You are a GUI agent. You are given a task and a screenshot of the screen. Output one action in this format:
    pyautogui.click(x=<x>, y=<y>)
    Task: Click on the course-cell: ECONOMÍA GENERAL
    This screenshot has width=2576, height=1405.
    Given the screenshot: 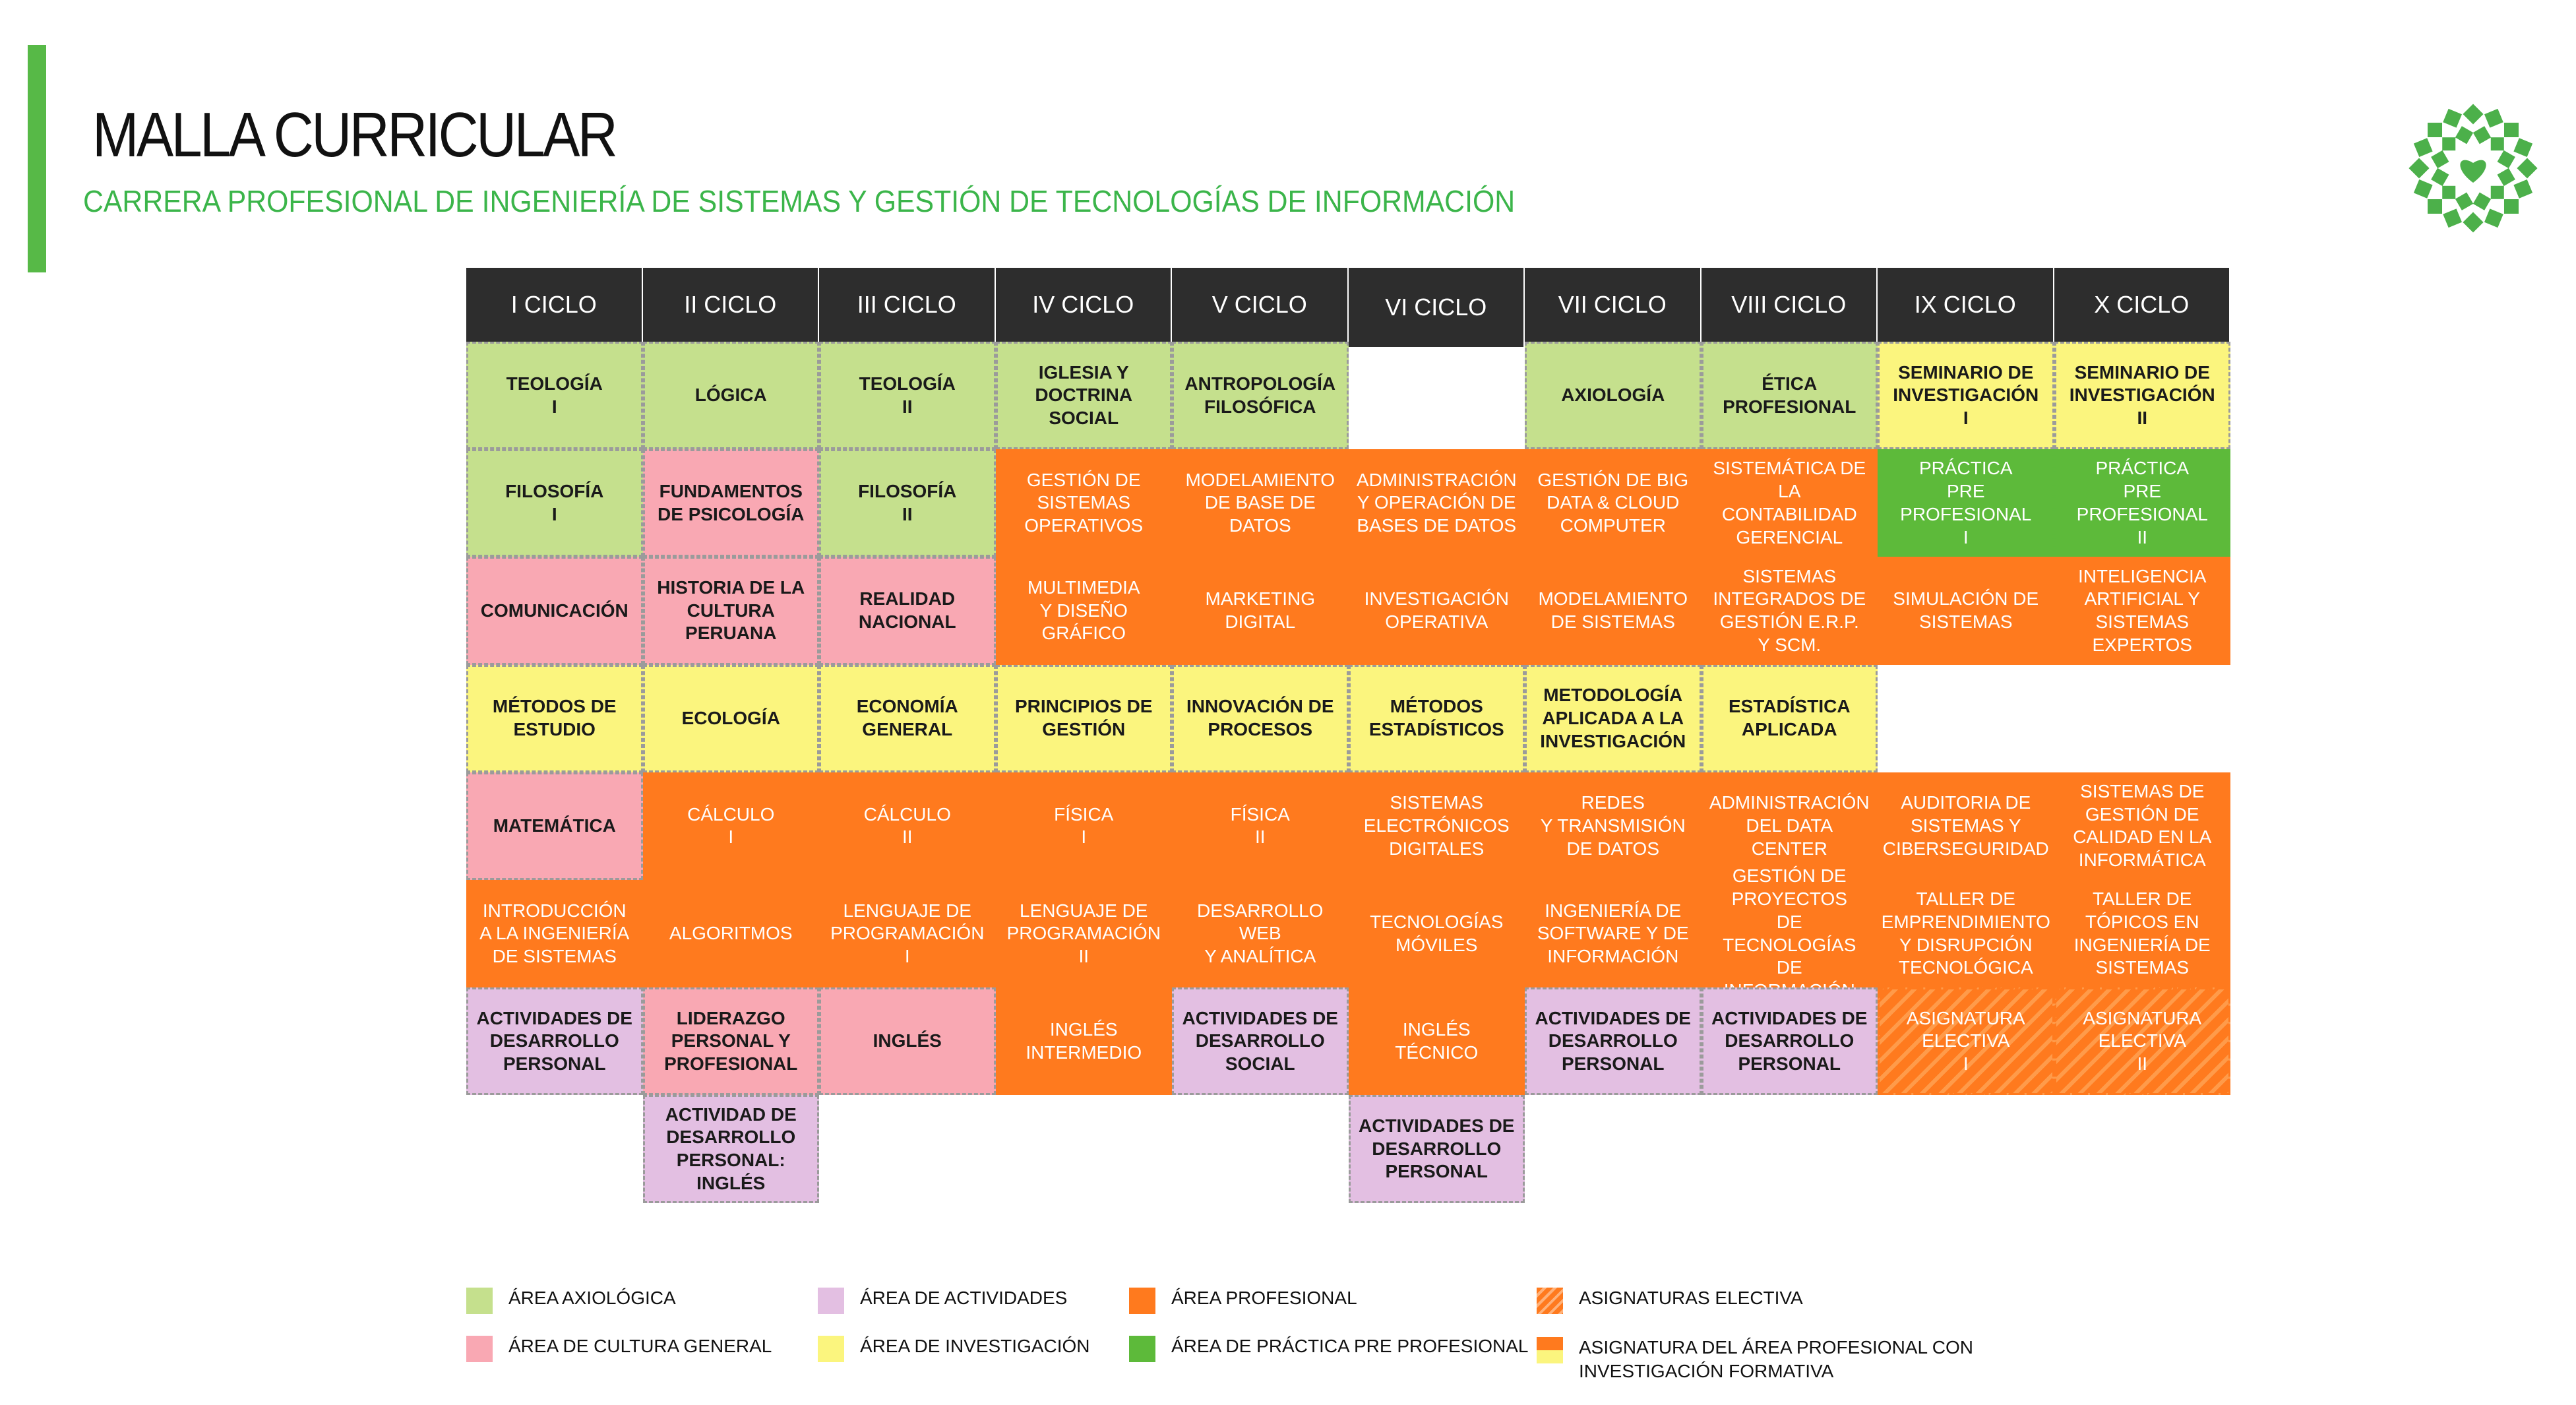 What is the action you would take?
    pyautogui.click(x=907, y=718)
    